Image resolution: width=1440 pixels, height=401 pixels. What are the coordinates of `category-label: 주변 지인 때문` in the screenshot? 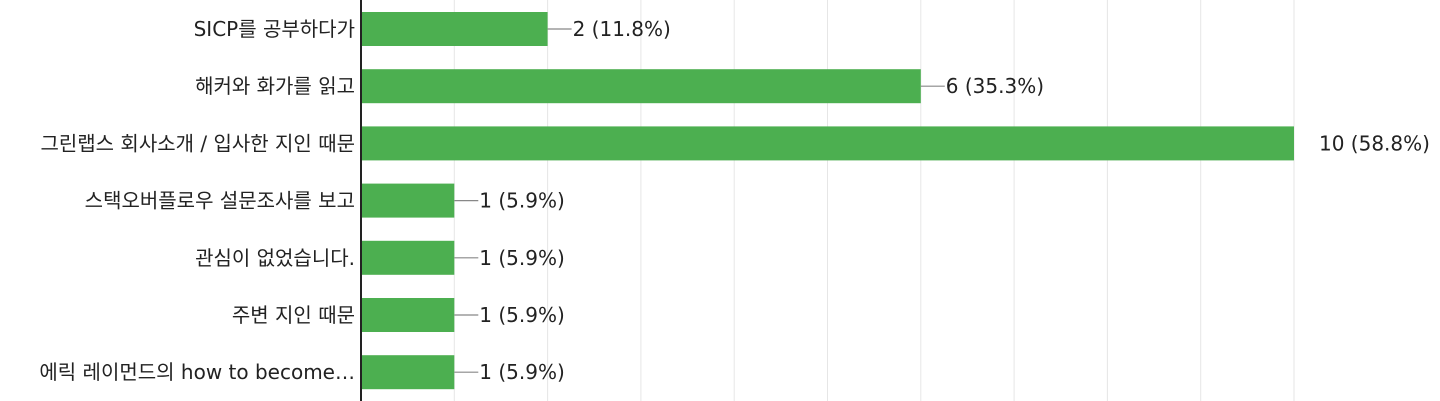 It's located at (293, 315).